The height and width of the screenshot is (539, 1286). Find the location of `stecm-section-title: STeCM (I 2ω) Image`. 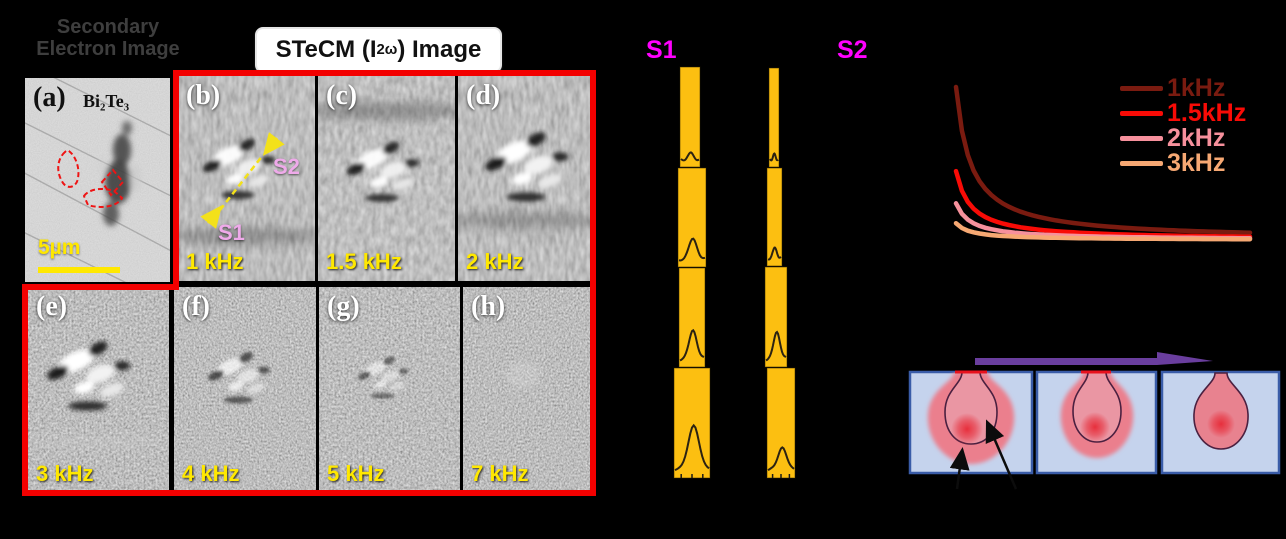

stecm-section-title: STeCM (I 2ω) Image is located at coordinates (378, 50).